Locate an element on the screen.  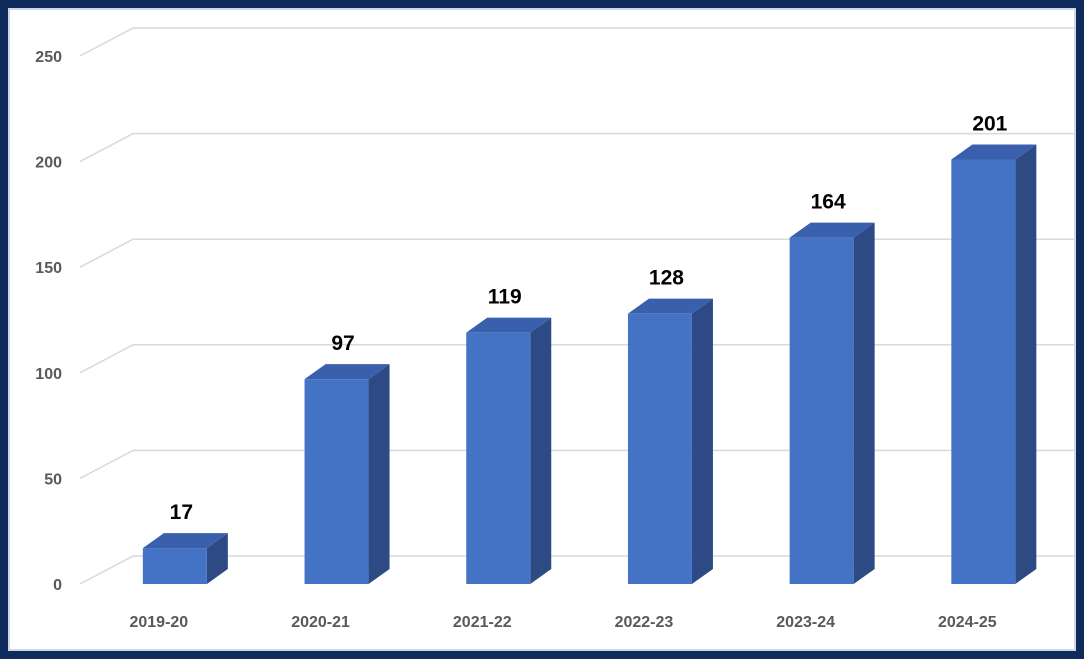
y-tick-label: 150 is located at coordinates (48, 268).